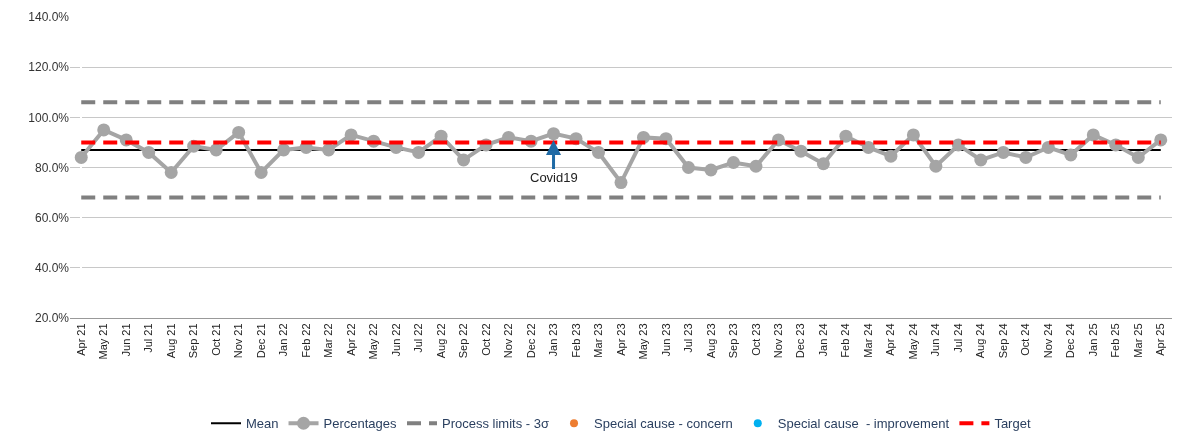 The height and width of the screenshot is (448, 1192). What do you see at coordinates (328, 340) in the screenshot?
I see `x-tick-label: Mar 22` at bounding box center [328, 340].